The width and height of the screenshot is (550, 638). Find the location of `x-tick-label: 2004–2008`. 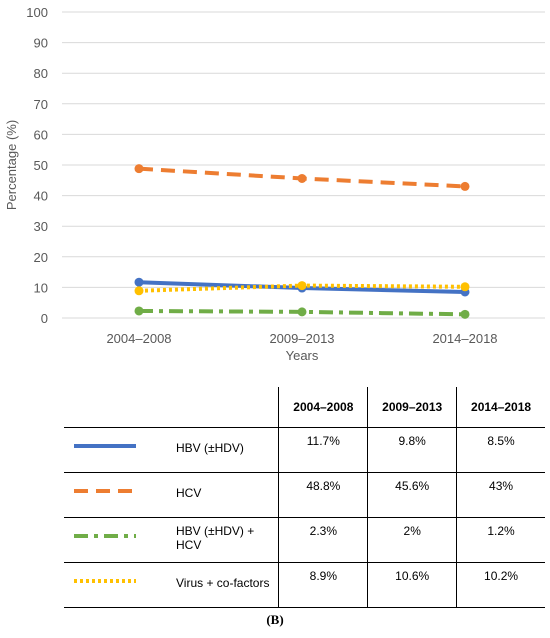

x-tick-label: 2004–2008 is located at coordinates (138, 338).